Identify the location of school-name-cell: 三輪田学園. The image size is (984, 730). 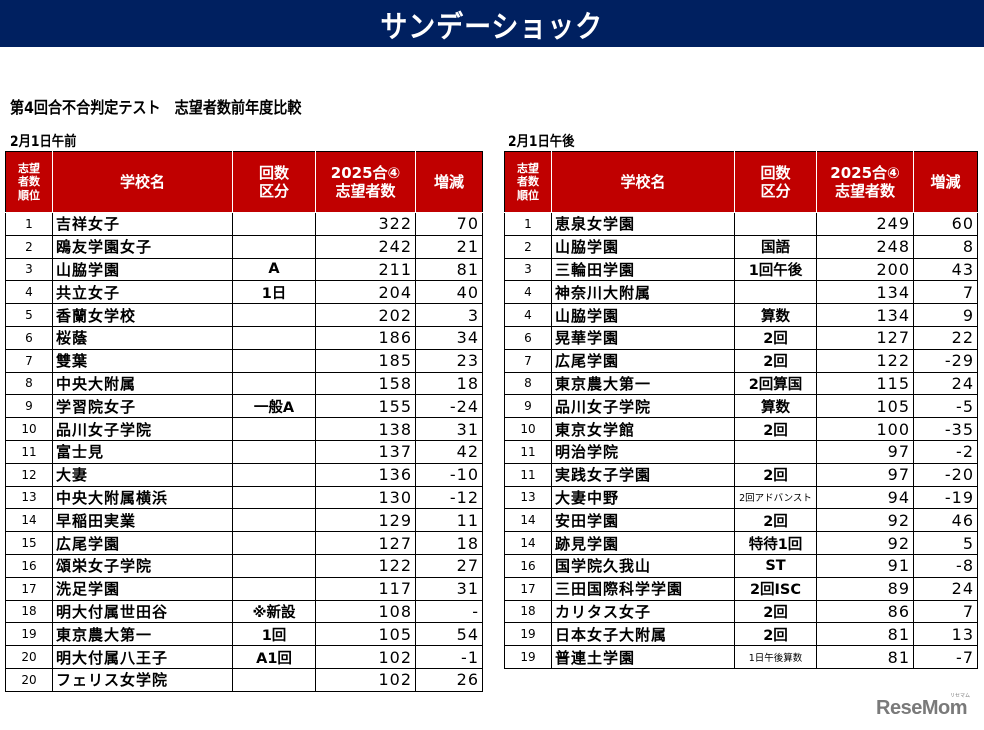
(643, 269).